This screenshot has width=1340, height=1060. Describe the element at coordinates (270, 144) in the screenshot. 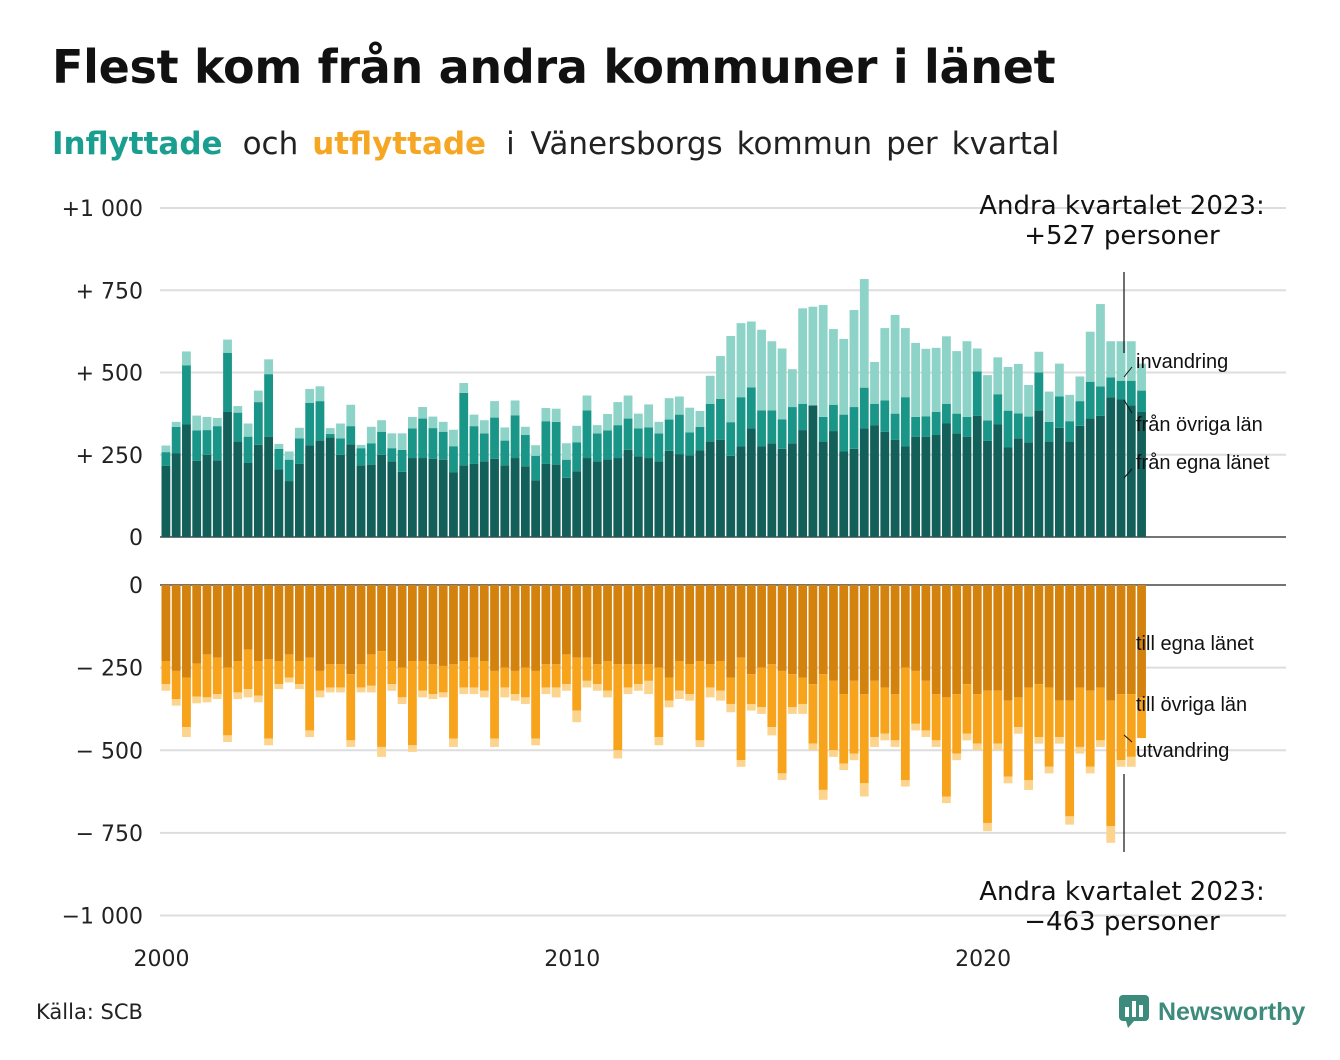

I see `subtitle-and-word: och` at that location.